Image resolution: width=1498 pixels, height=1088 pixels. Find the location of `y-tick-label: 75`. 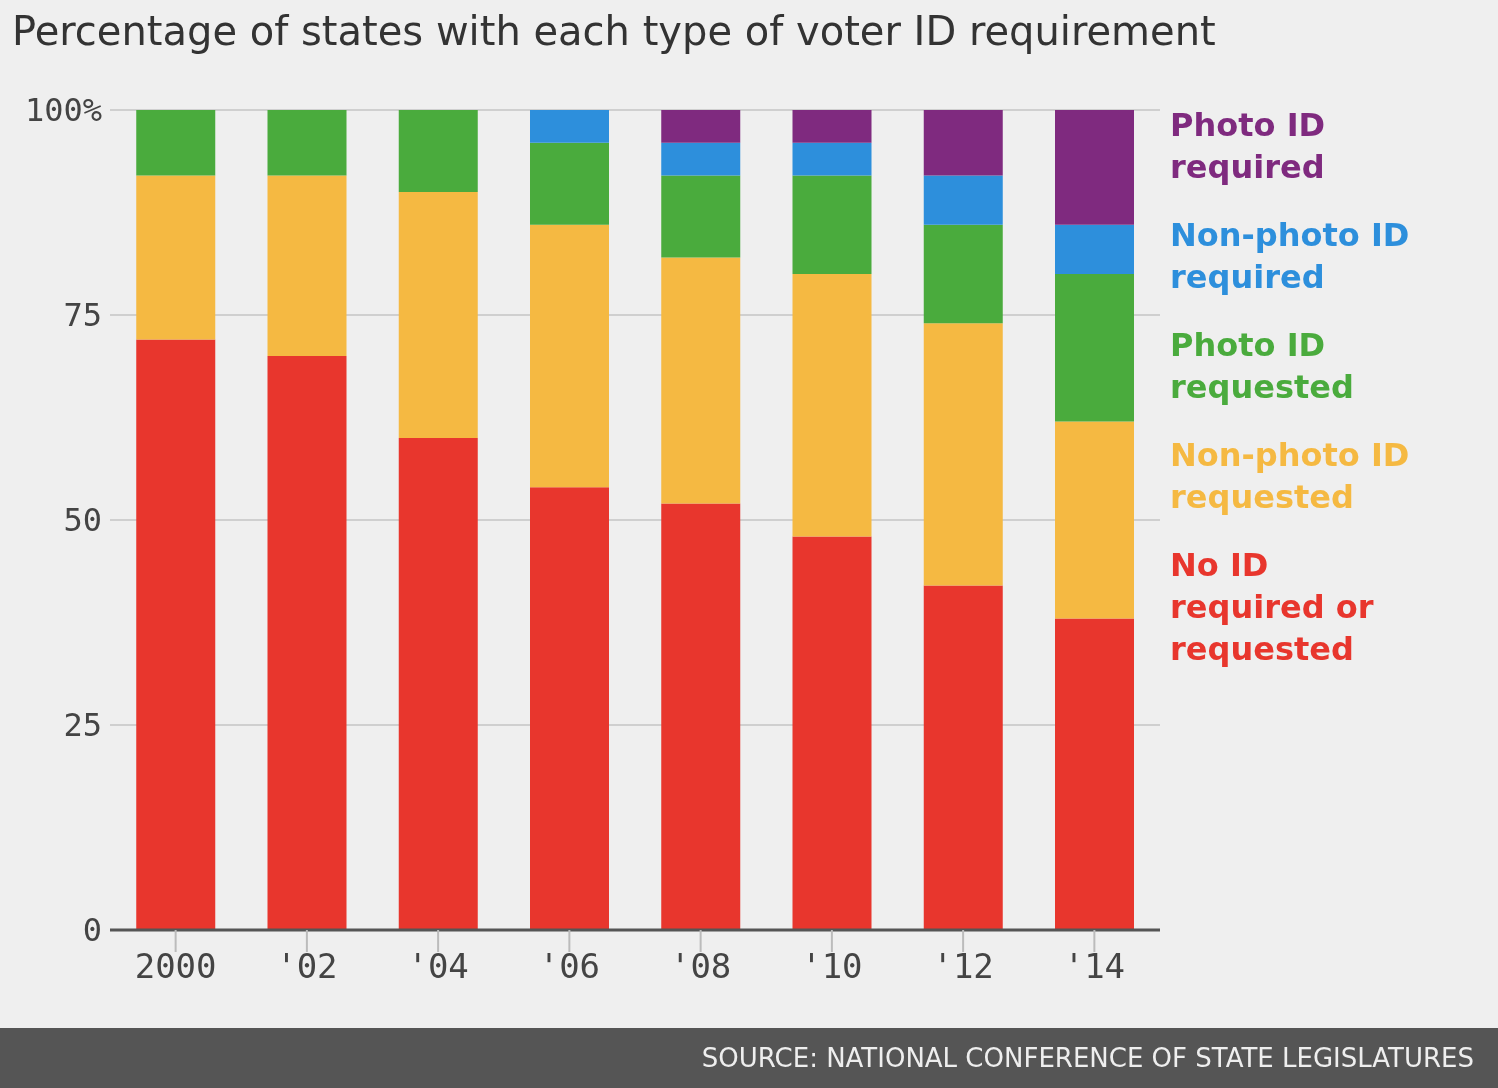

y-tick-label: 75 is located at coordinates (82, 315).